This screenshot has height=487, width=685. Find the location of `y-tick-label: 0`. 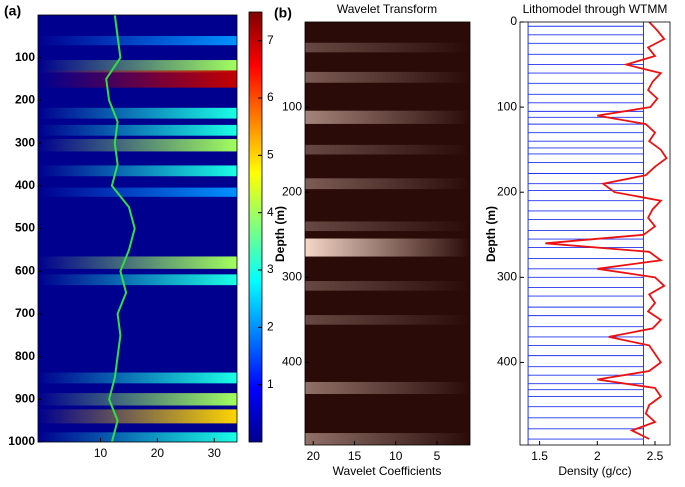

y-tick-label: 0 is located at coordinates (513, 21).